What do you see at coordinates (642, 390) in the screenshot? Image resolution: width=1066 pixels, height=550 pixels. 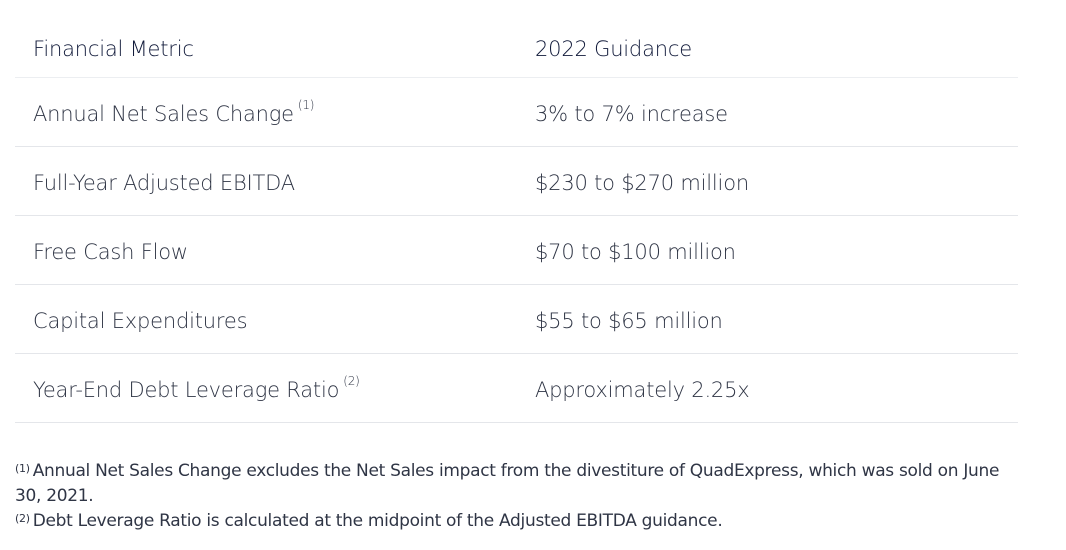 I see `guidance-cell: Approximately 2.25x` at bounding box center [642, 390].